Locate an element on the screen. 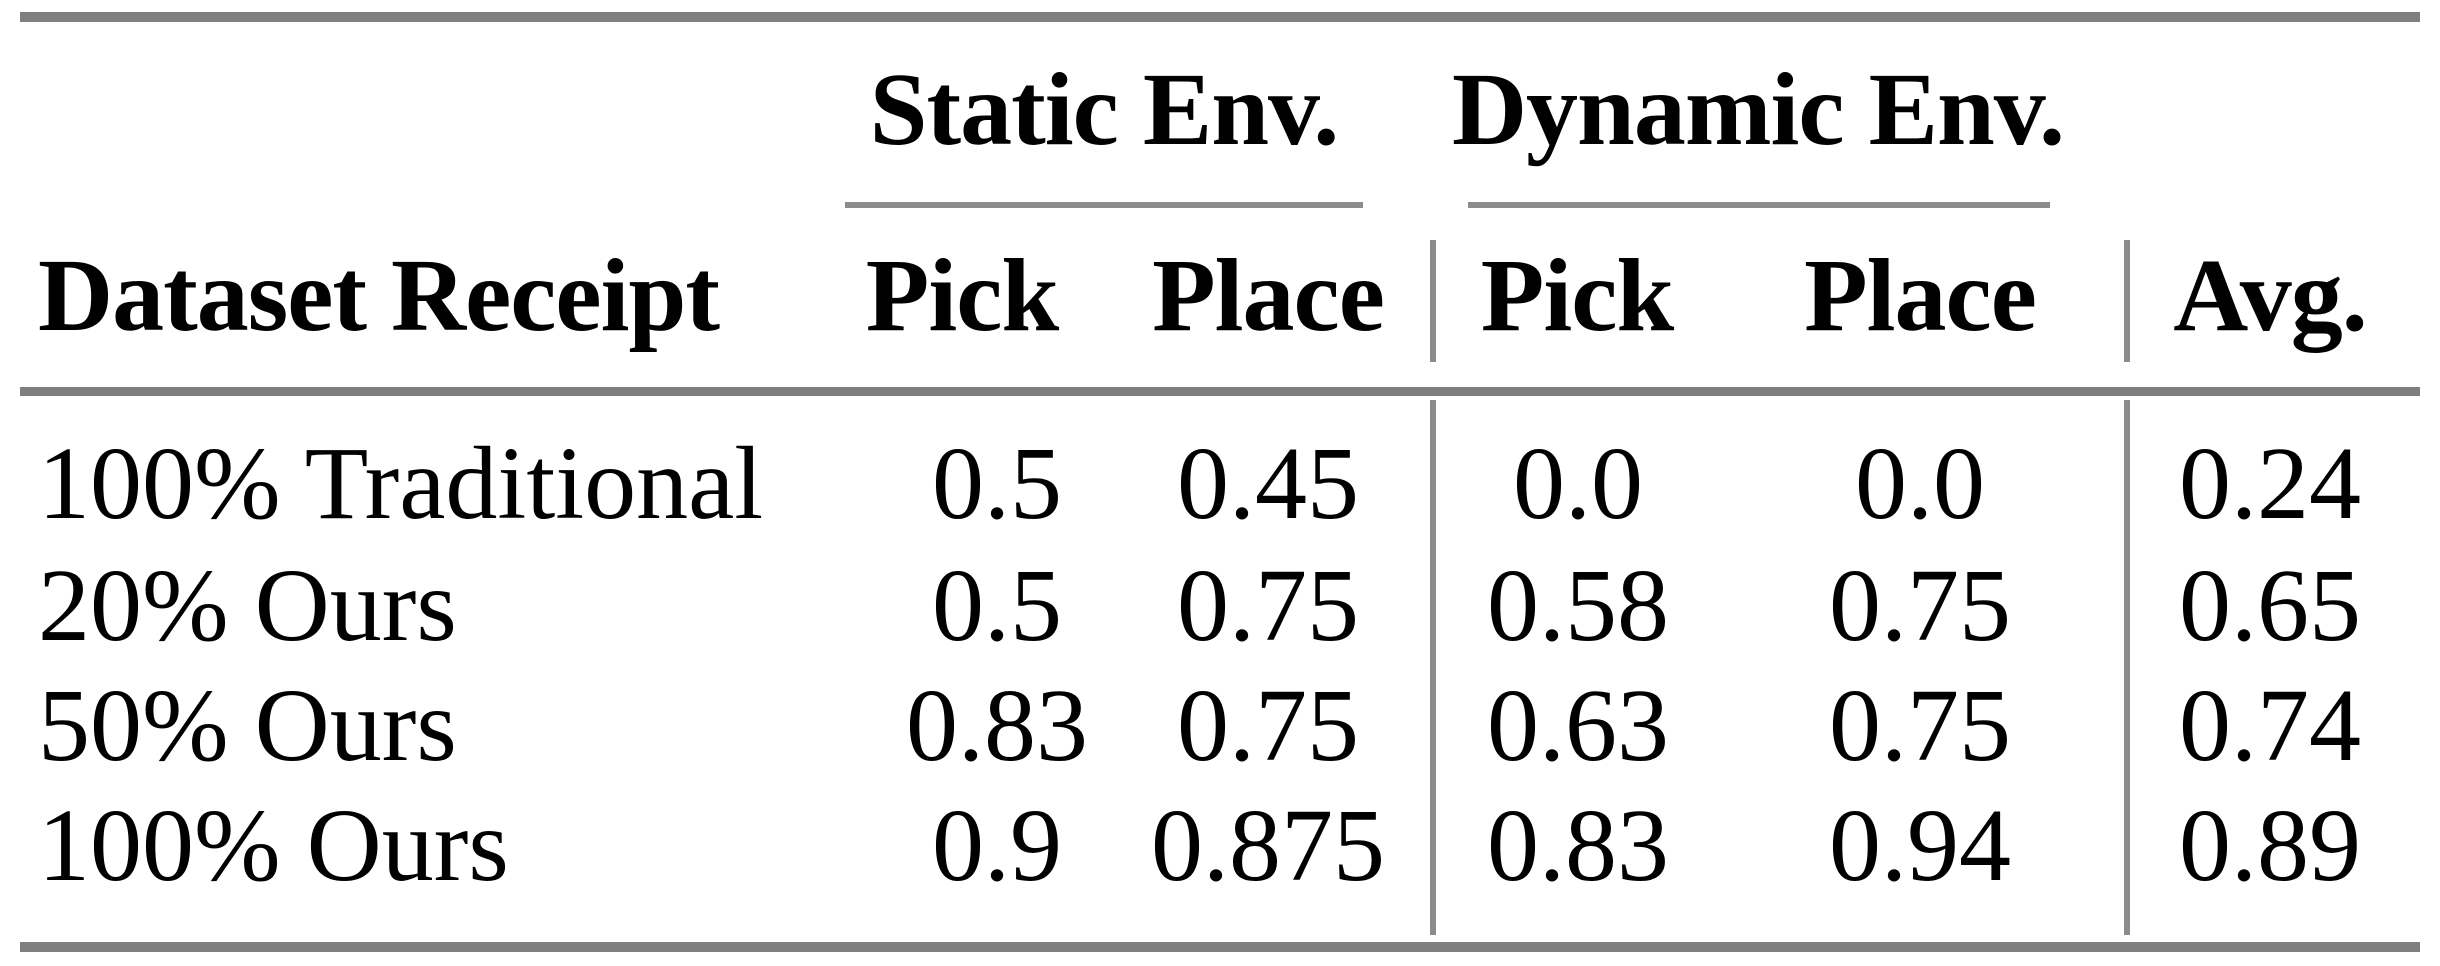 This screenshot has width=2440, height=966. table-row: 20% Ours 0.5 0.75 0.58 0.75 0.65 is located at coordinates (1220, 614).